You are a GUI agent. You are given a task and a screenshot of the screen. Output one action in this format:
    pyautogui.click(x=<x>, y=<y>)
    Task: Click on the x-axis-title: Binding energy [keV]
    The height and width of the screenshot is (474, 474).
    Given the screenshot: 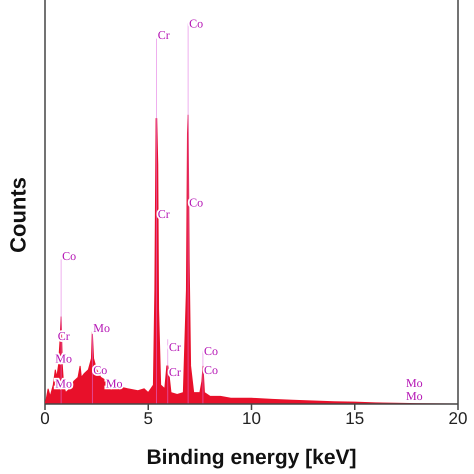 What is the action you would take?
    pyautogui.click(x=251, y=457)
    